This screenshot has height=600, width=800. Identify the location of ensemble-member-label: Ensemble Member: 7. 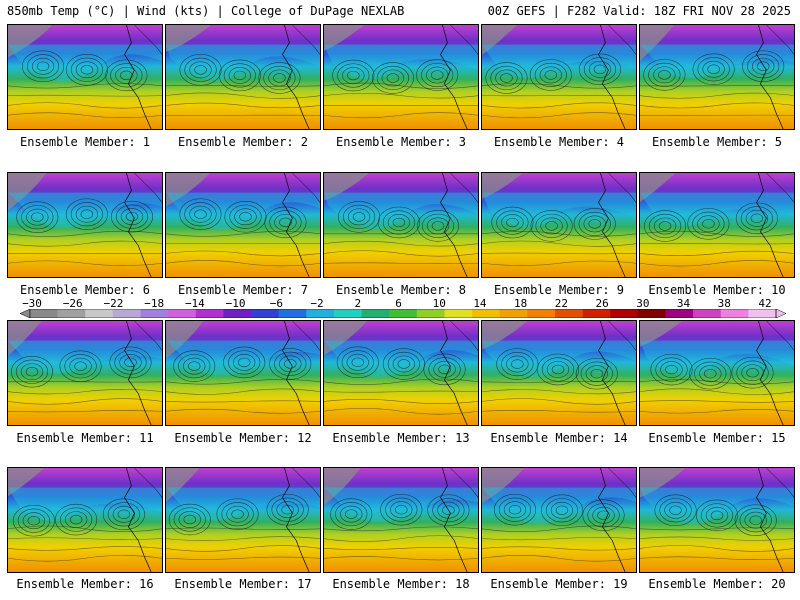
(243, 290).